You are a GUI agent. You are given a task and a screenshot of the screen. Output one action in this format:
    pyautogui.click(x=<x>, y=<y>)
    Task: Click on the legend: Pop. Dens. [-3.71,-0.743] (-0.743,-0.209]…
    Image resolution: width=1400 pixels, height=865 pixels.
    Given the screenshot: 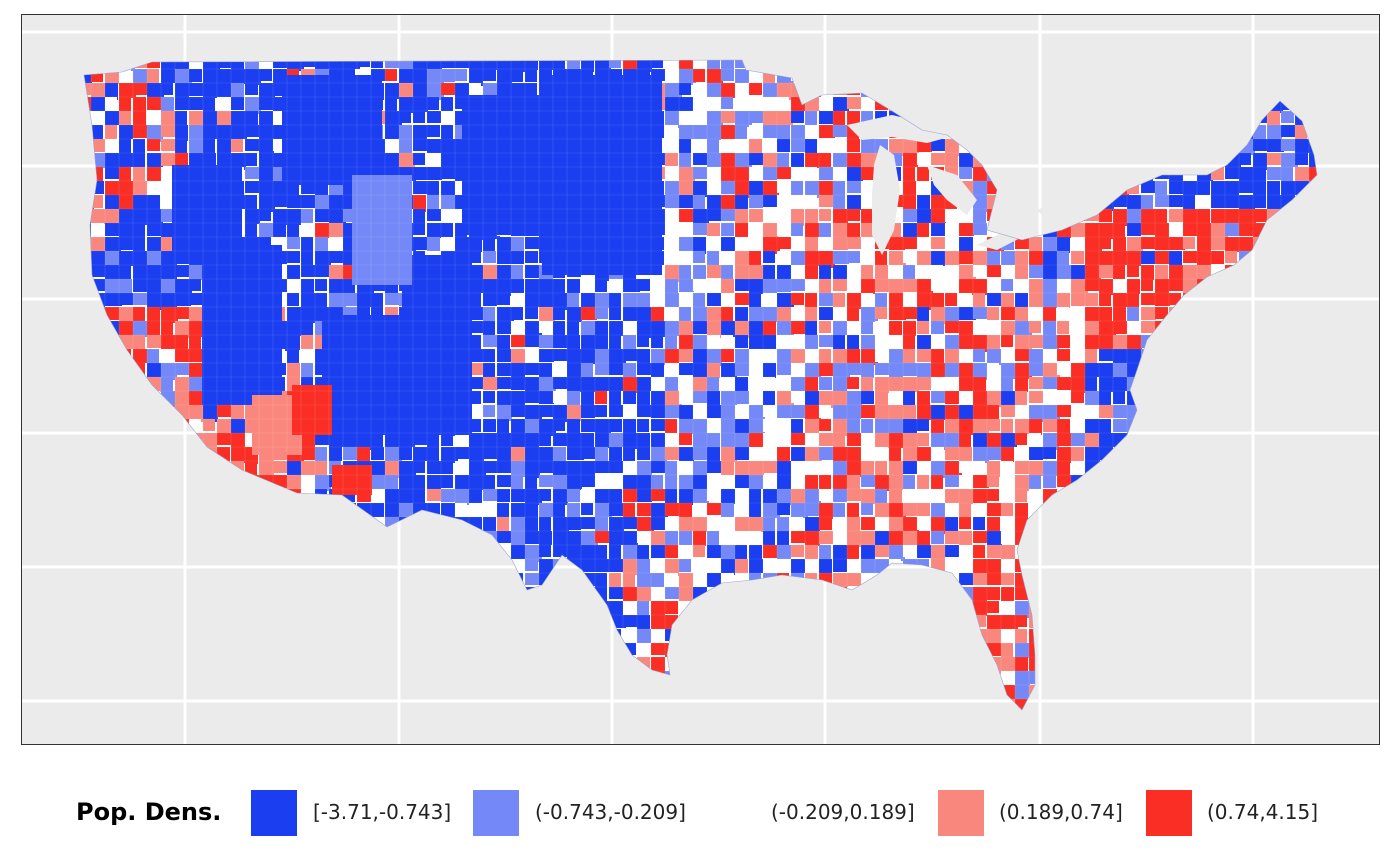 What is the action you would take?
    pyautogui.click(x=700, y=813)
    